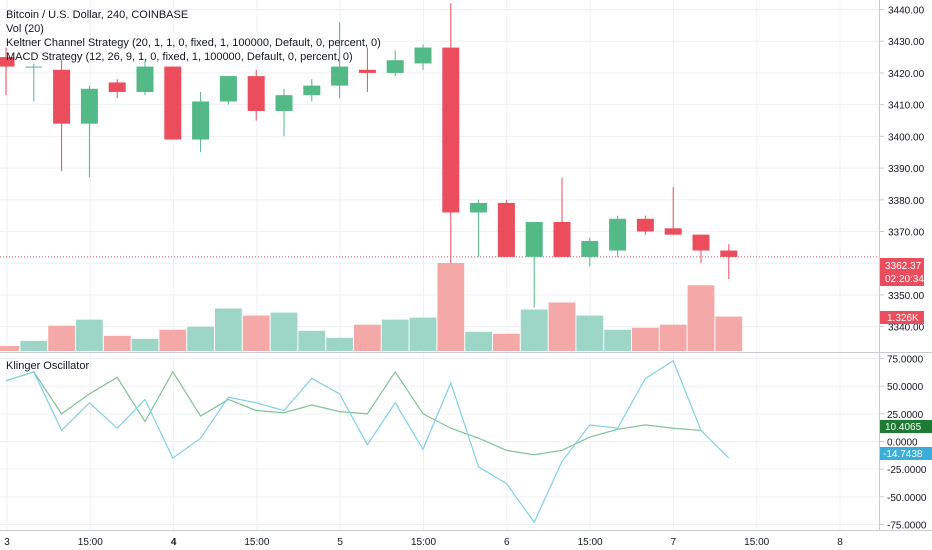  What do you see at coordinates (906, 11) in the screenshot?
I see `price-tick-label: 3440.00` at bounding box center [906, 11].